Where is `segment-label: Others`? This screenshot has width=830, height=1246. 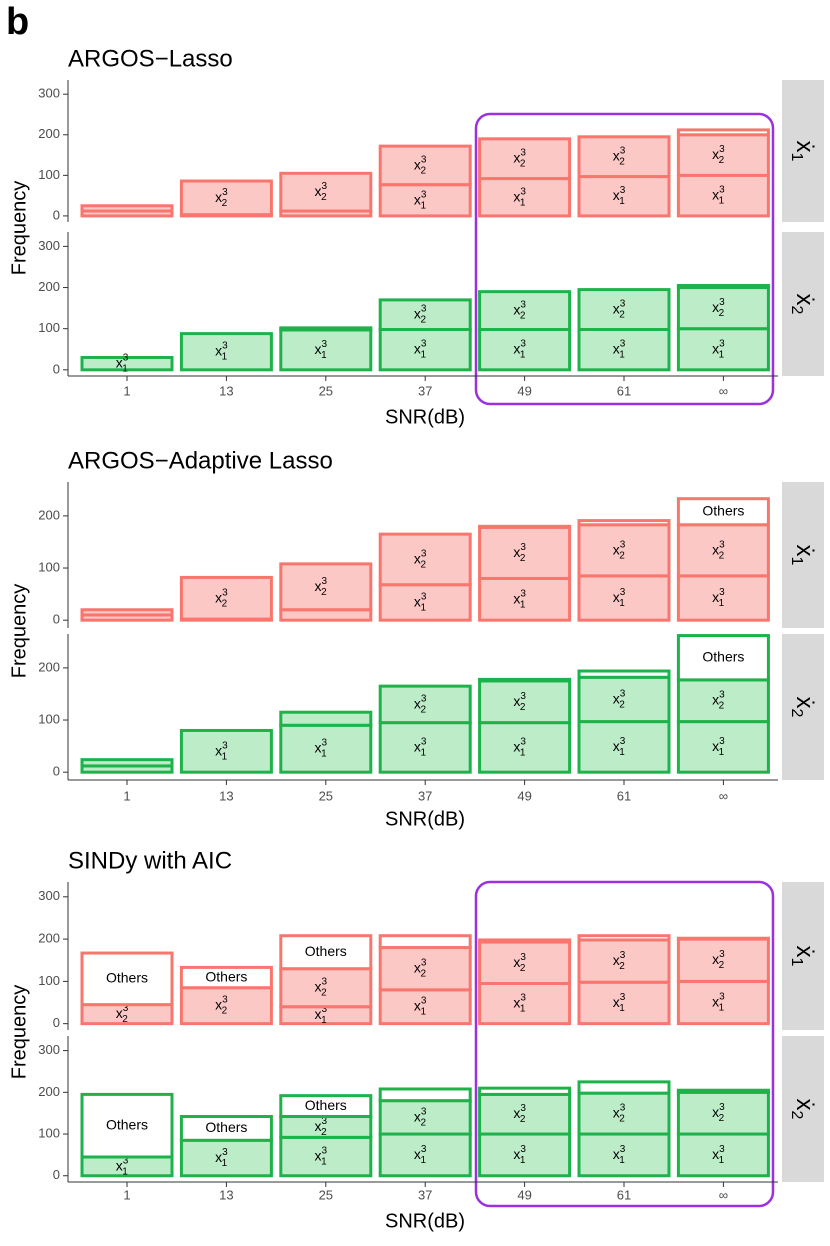
segment-label: Others is located at coordinates (226, 1127).